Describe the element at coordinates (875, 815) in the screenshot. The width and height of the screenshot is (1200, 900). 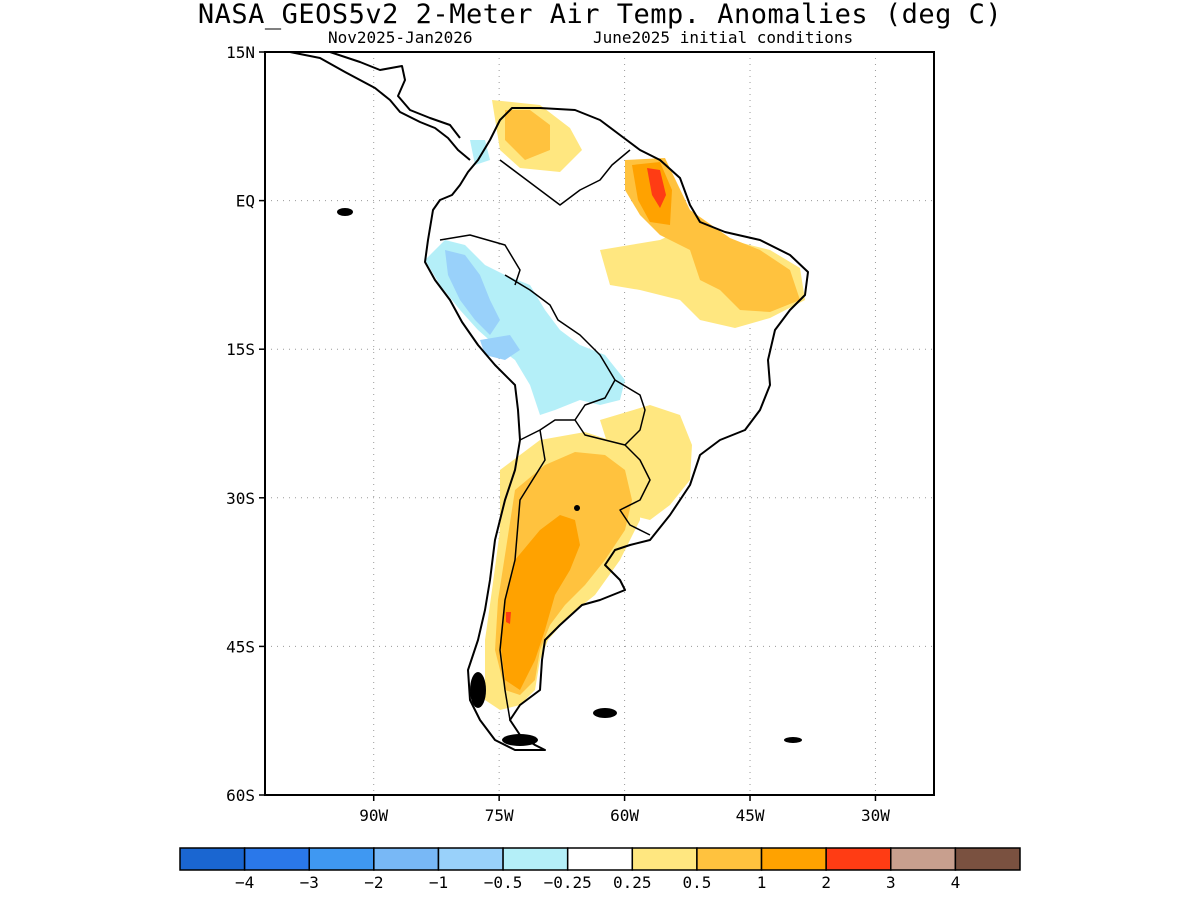
I see `lon-tick-label: 30W` at that location.